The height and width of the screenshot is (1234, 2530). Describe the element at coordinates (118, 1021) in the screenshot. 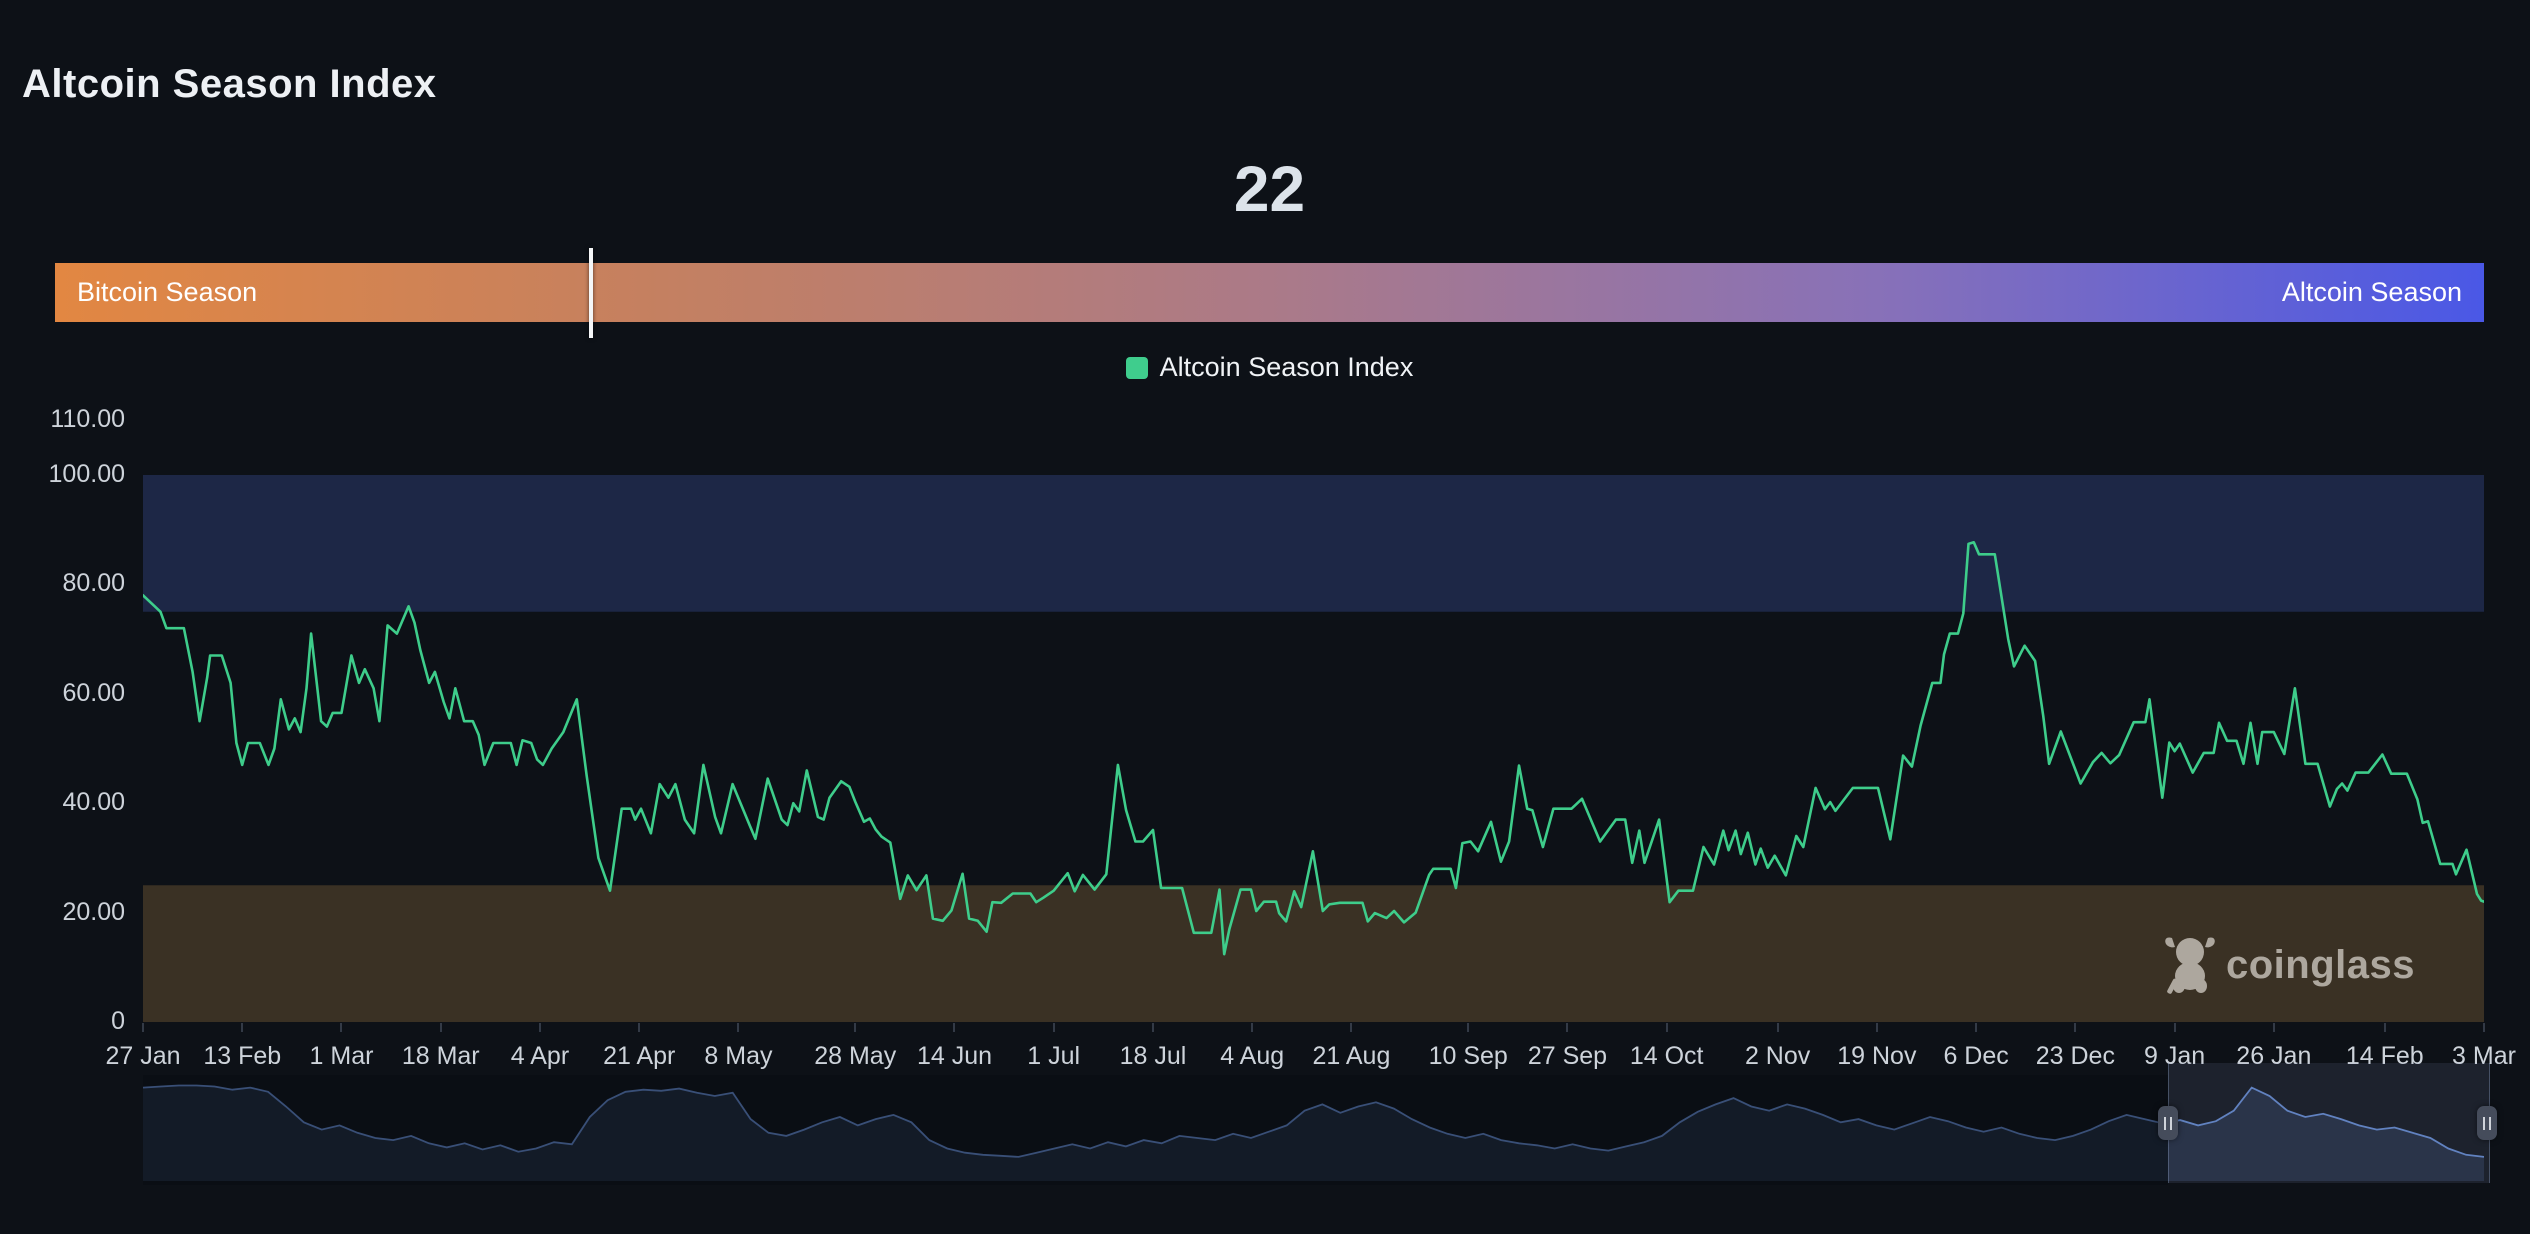

I see `y-axis-tick-label: 0` at that location.